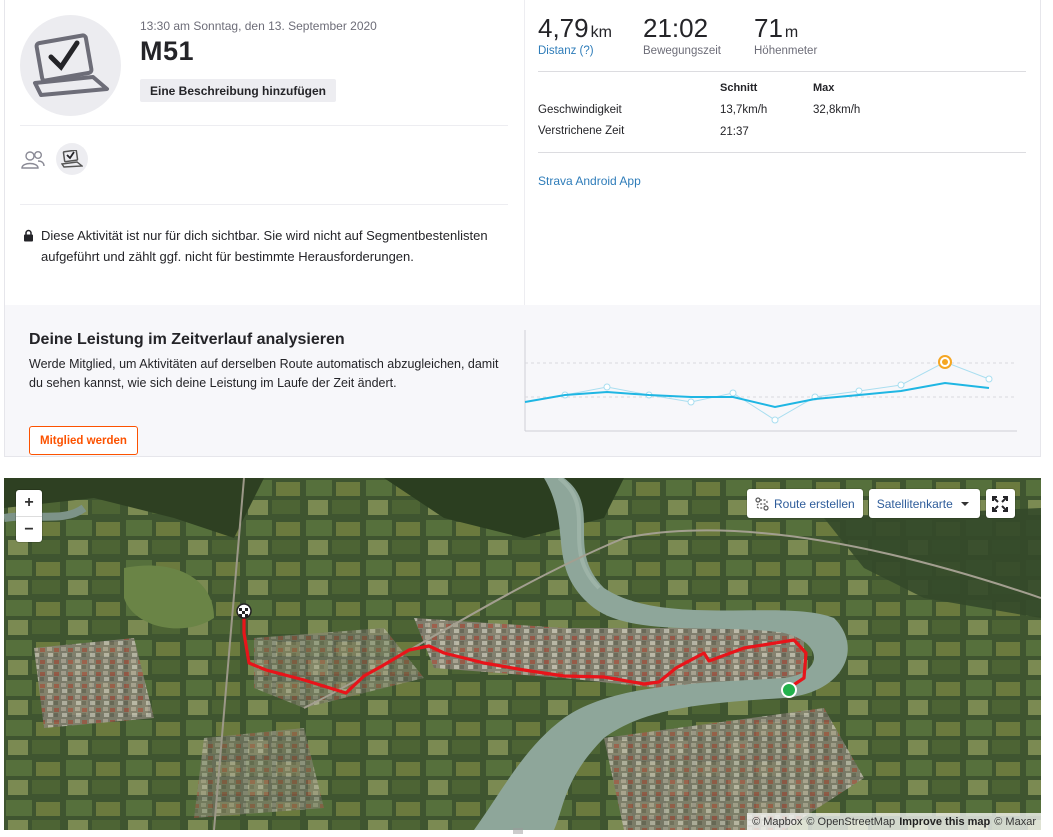  I want to click on fullscreen-icon, so click(1000, 503).